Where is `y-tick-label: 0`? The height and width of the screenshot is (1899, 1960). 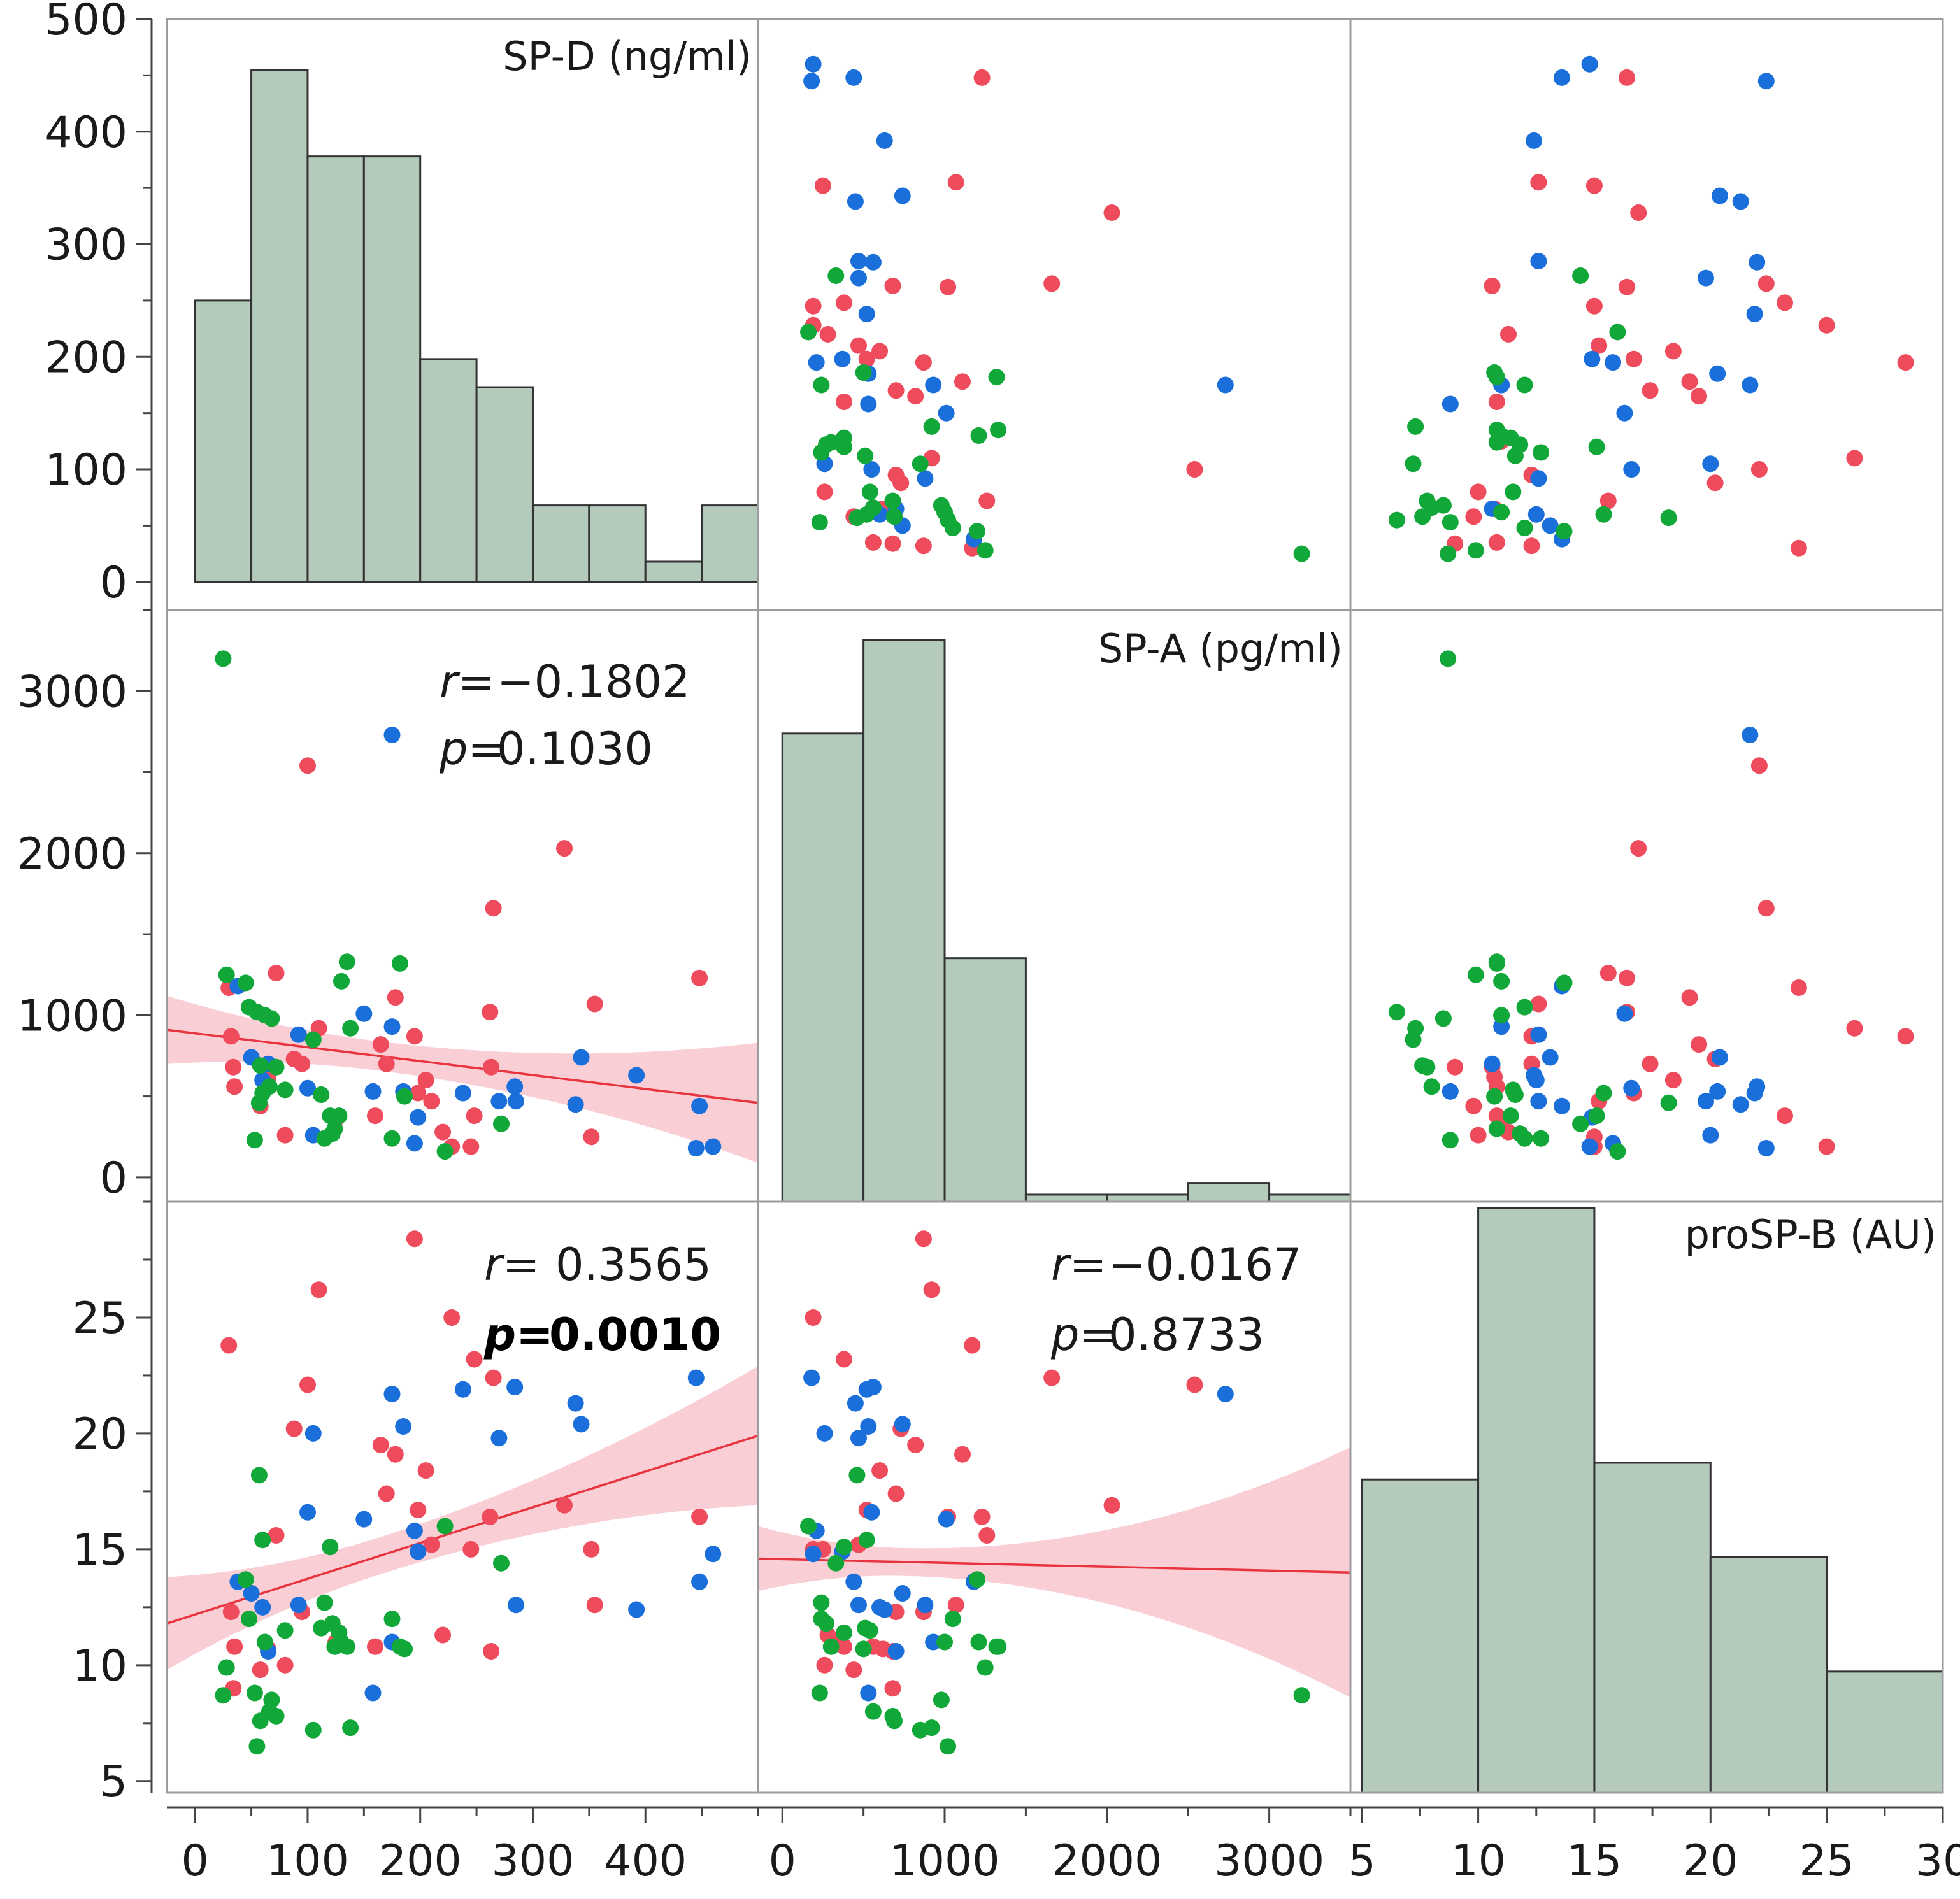
y-tick-label: 0 is located at coordinates (114, 583).